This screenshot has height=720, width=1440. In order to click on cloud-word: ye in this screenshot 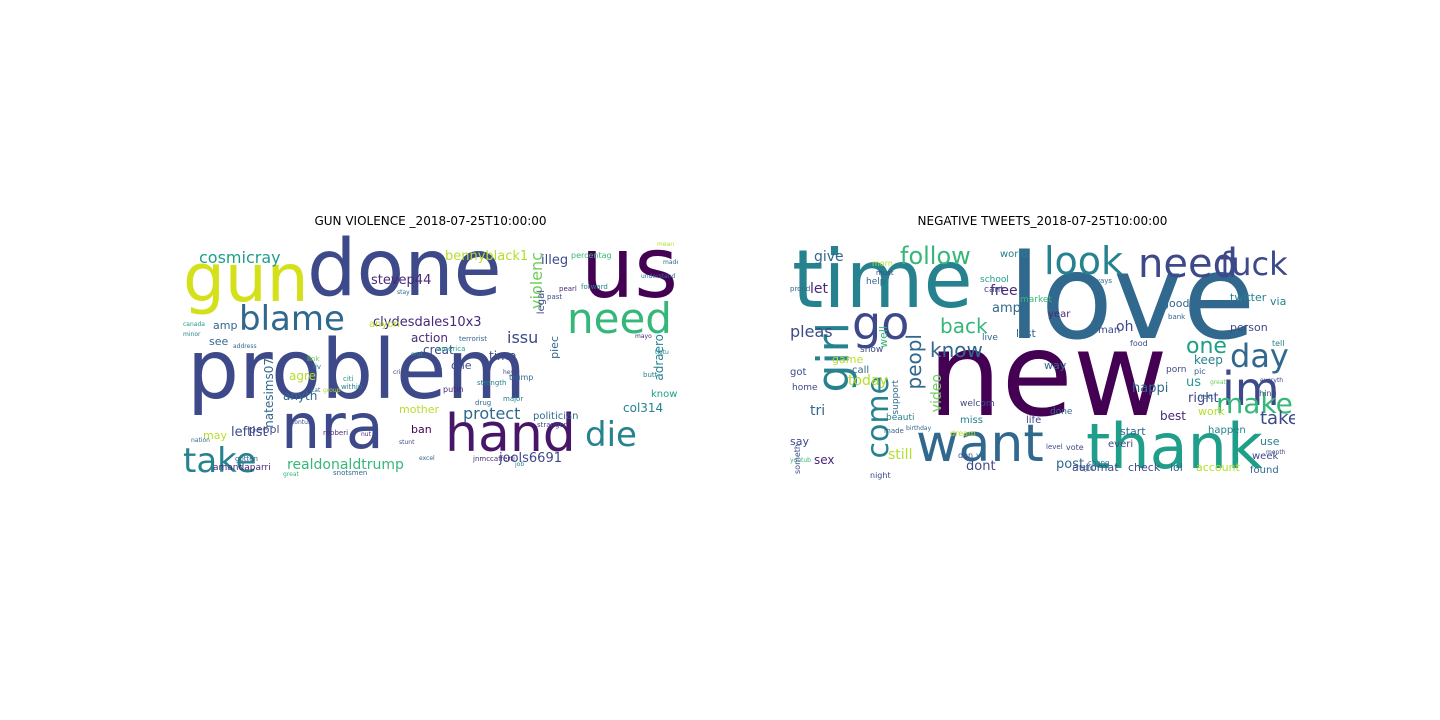, I will do `click(981, 455)`.